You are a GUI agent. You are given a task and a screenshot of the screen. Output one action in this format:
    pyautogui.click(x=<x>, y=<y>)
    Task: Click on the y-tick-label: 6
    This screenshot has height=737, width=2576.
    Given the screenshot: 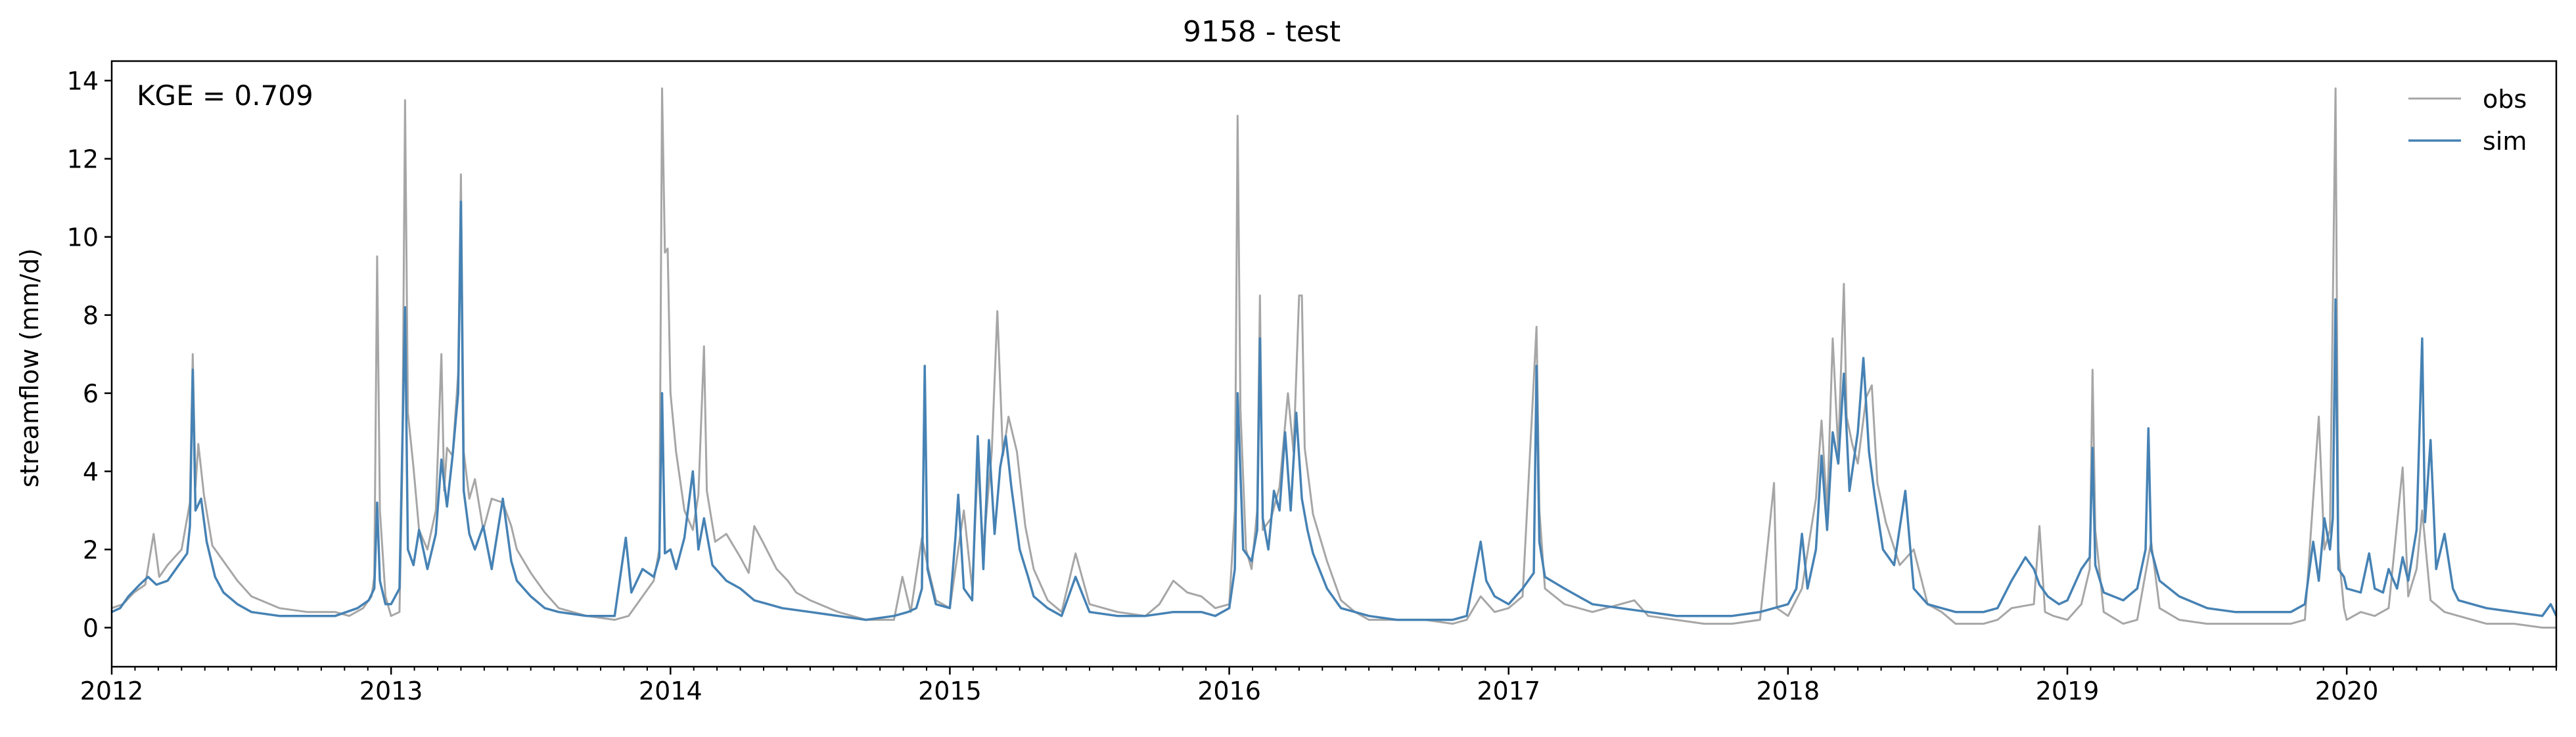 What is the action you would take?
    pyautogui.click(x=91, y=394)
    